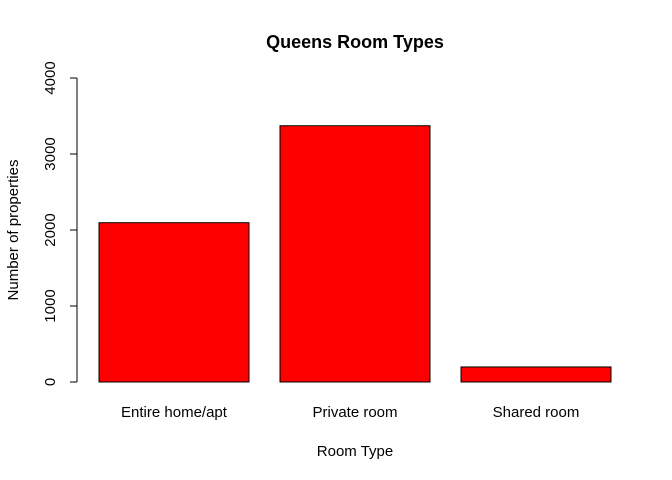 This screenshot has width=672, height=480. I want to click on x-axis-ticks: Entire home/apt Private room Shared room, so click(350, 412).